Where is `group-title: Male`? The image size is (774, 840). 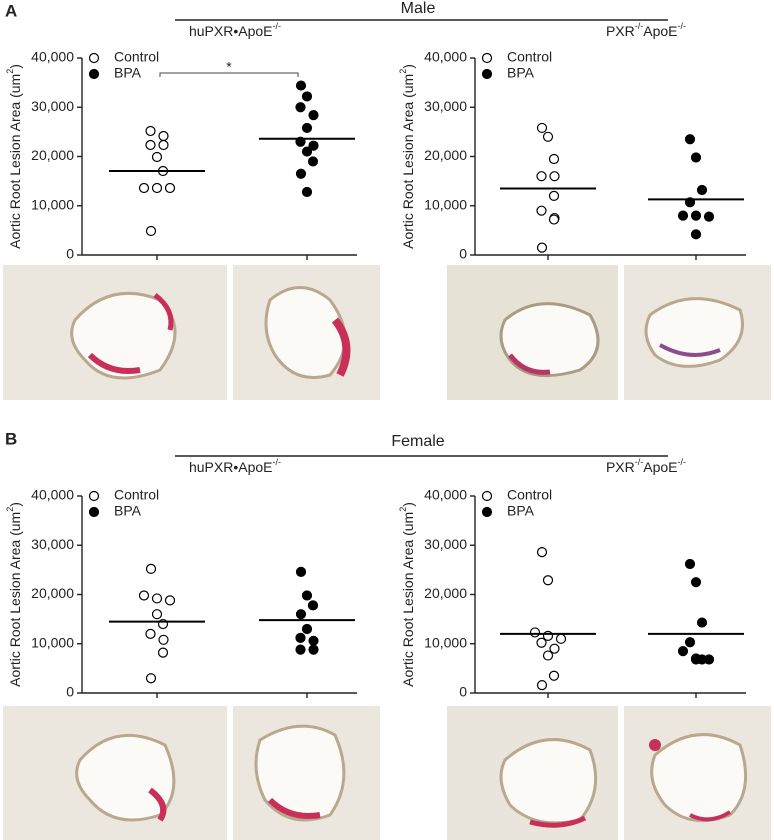
group-title: Male is located at coordinates (418, 8).